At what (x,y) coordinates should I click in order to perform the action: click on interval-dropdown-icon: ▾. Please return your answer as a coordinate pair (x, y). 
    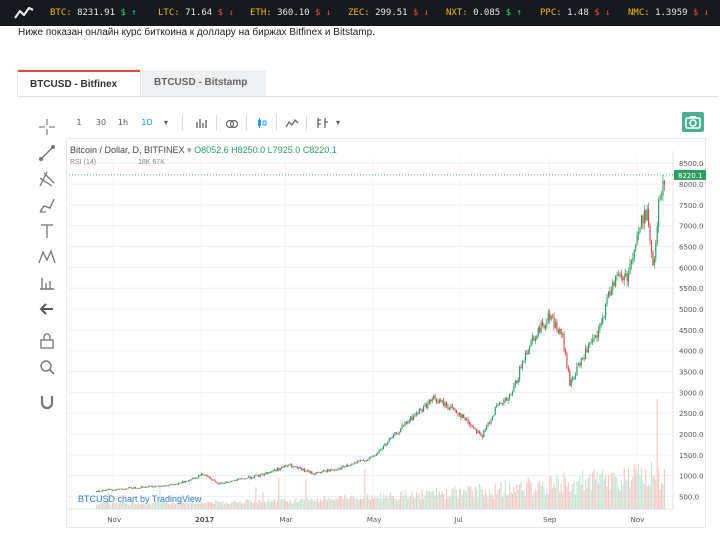
    Looking at the image, I should click on (165, 122).